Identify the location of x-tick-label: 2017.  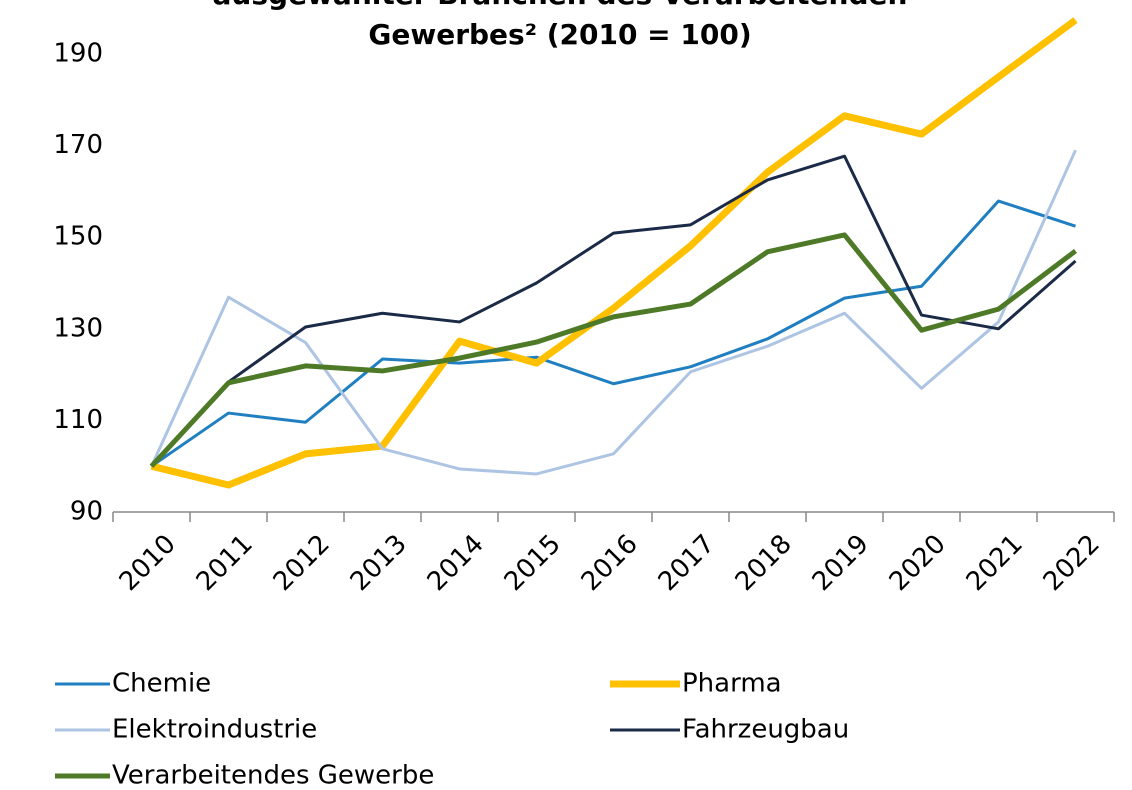
(687, 563).